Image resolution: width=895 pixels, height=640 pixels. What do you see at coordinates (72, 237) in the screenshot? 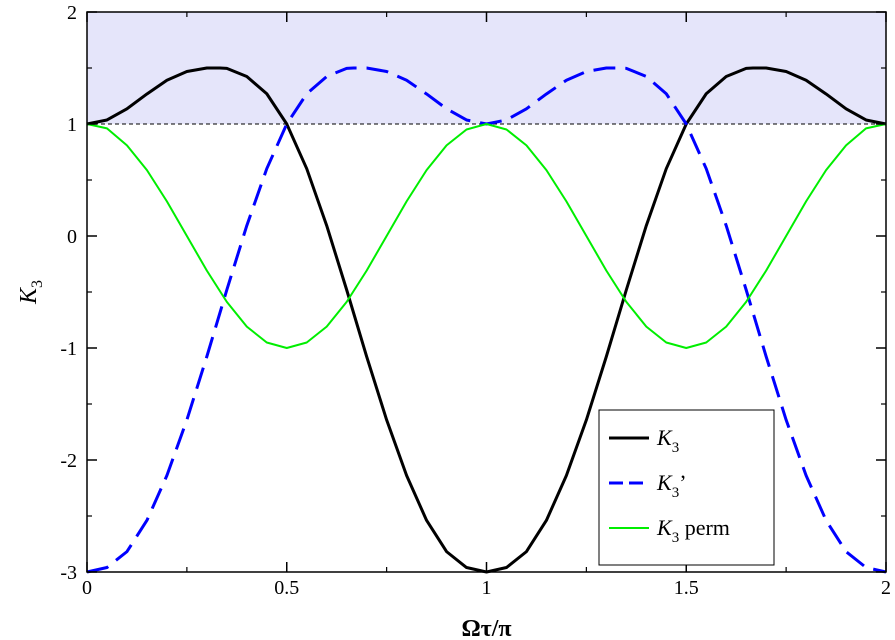
I see `y-tick-label: 0` at bounding box center [72, 237].